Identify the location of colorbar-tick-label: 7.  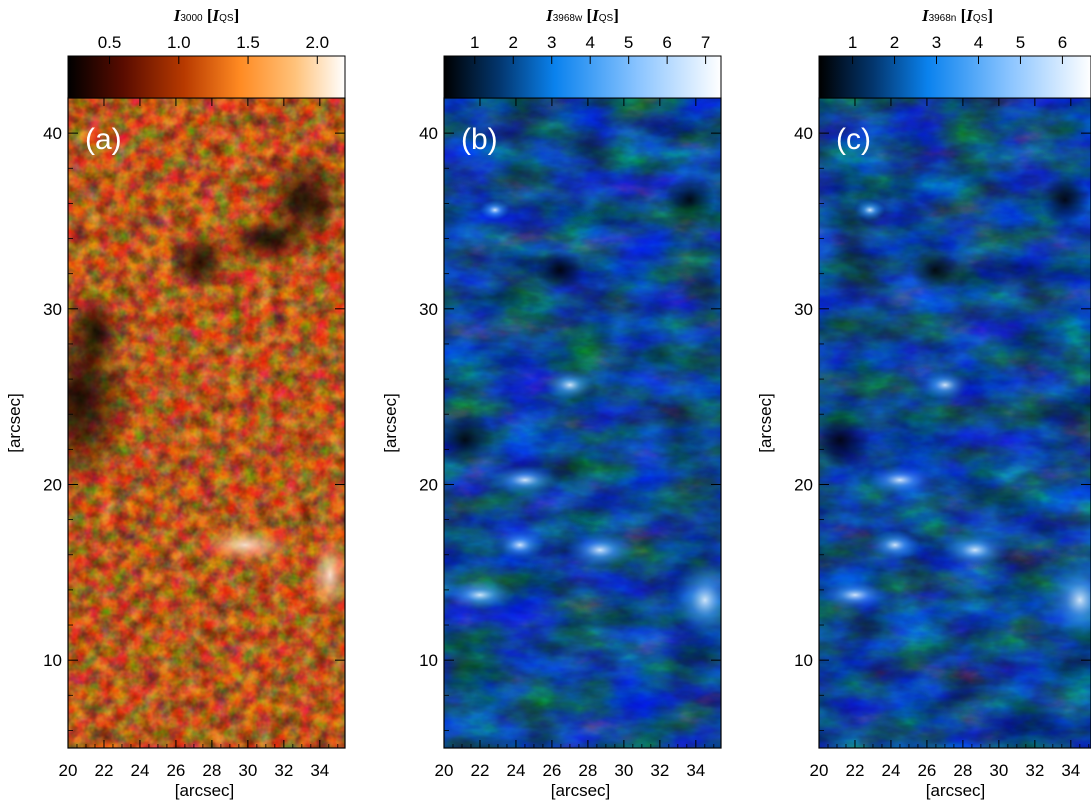
(705, 42).